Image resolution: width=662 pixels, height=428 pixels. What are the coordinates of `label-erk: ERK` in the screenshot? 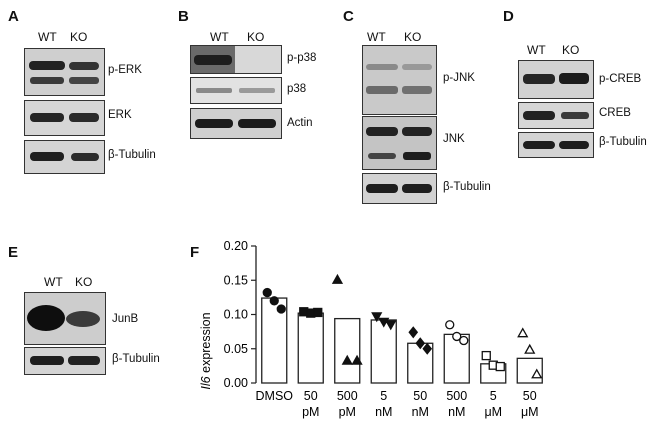 It's located at (120, 115).